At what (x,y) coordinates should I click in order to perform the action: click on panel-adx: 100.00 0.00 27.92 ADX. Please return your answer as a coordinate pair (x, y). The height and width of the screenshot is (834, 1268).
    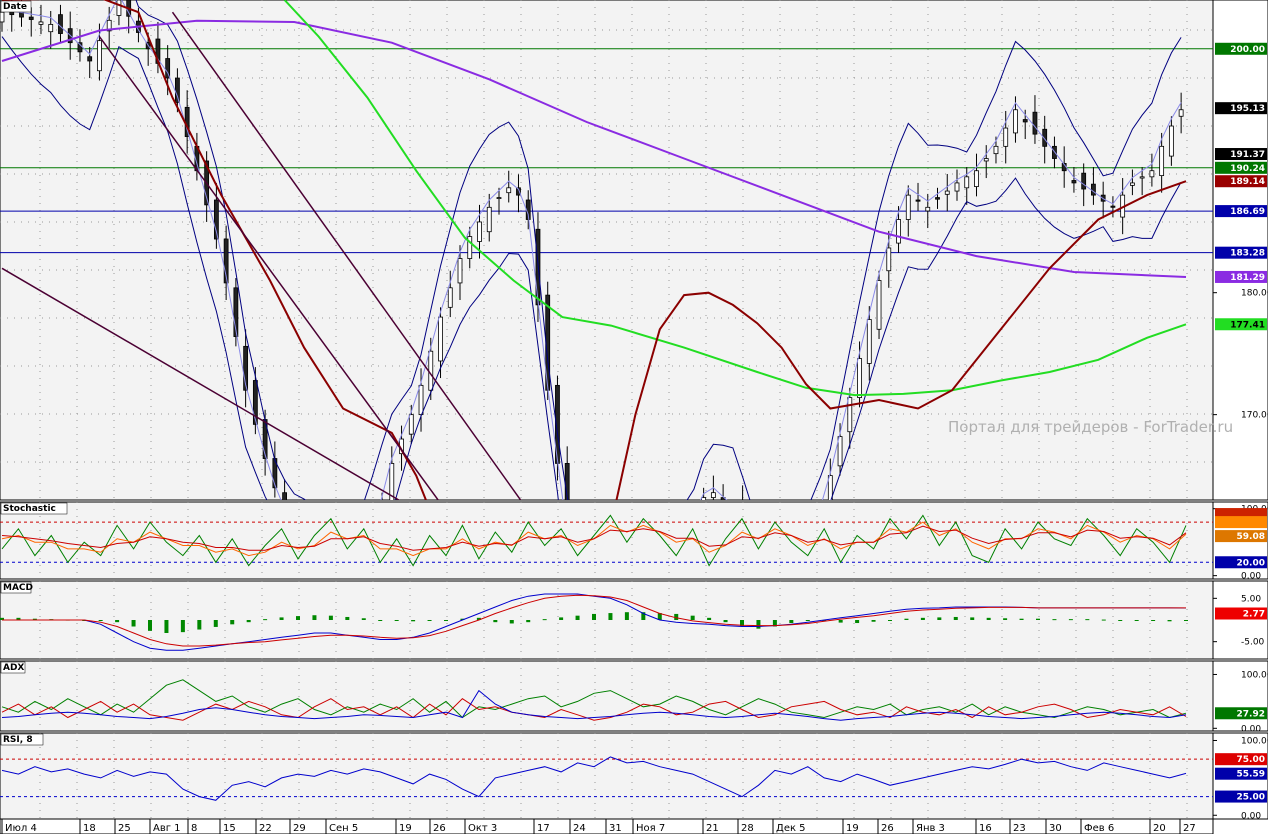
    Looking at the image, I should click on (634, 697).